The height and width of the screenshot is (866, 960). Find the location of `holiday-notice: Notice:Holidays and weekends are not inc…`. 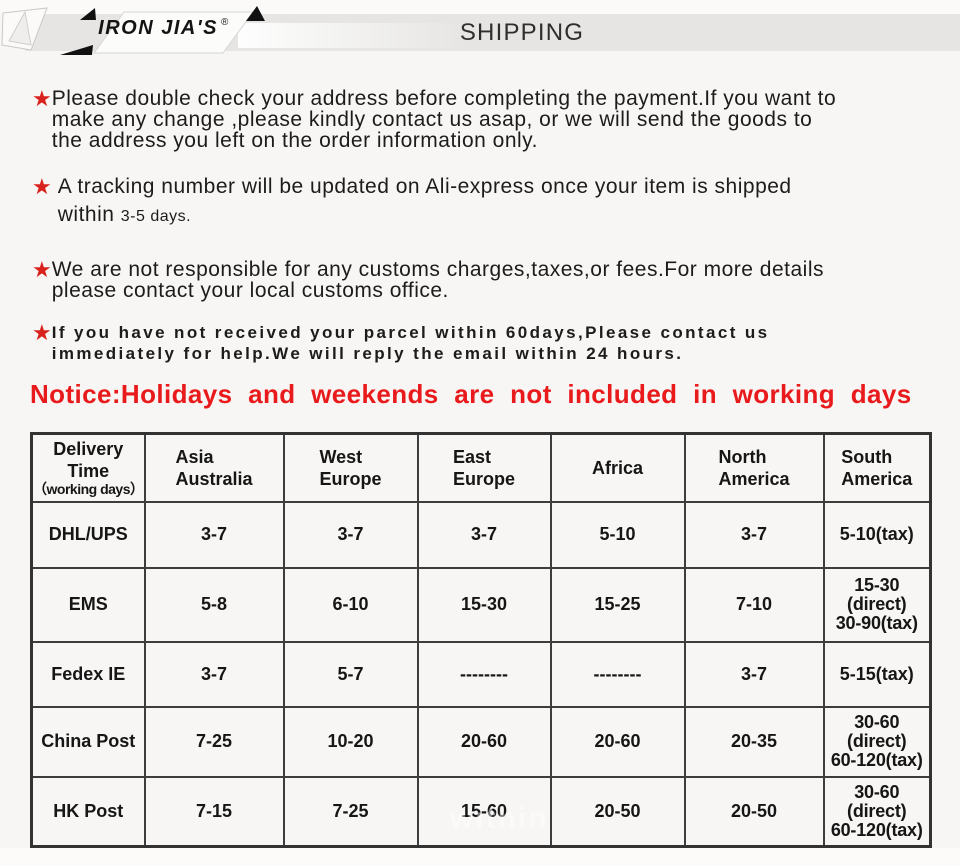

holiday-notice: Notice:Holidays and weekends are not inc… is located at coordinates (471, 394).